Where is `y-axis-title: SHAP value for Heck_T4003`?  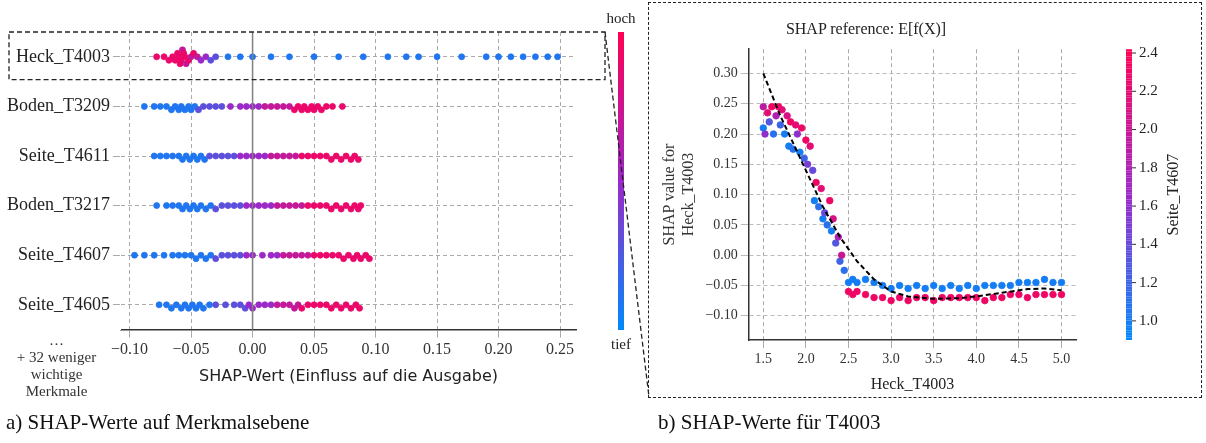 y-axis-title: SHAP value for Heck_T4003 is located at coordinates (677, 194).